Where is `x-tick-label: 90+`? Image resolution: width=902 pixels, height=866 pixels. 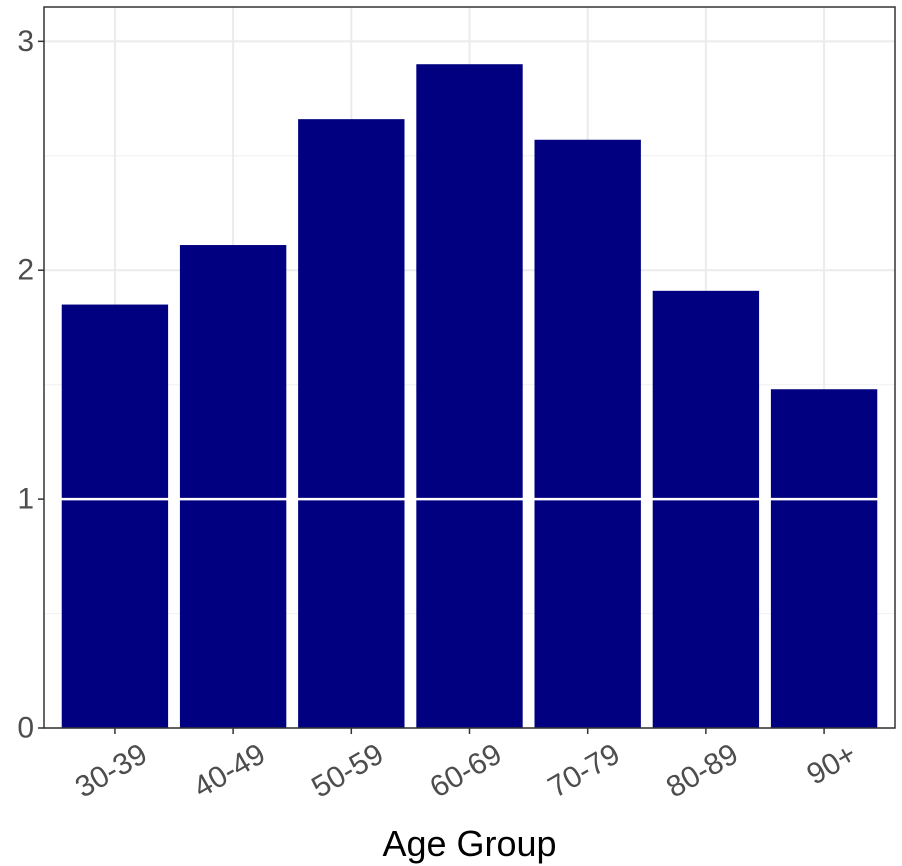 x-tick-label: 90+ is located at coordinates (831, 764).